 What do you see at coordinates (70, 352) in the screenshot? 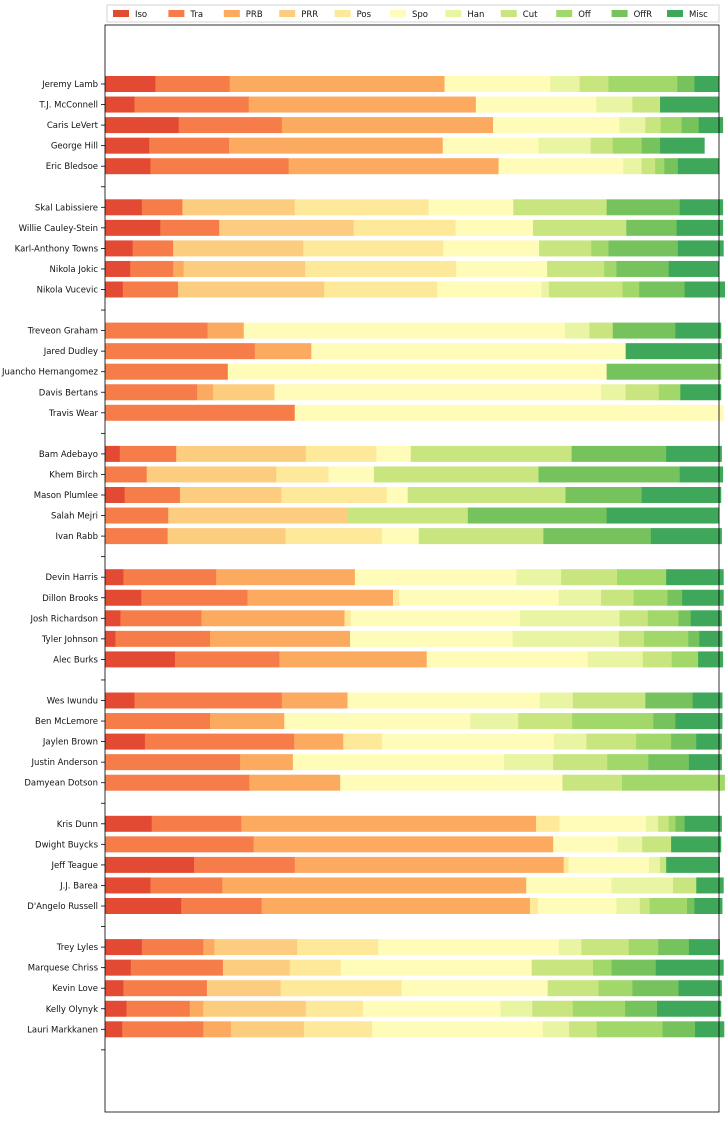
I see `y-tick-label: Jared Dudley` at bounding box center [70, 352].